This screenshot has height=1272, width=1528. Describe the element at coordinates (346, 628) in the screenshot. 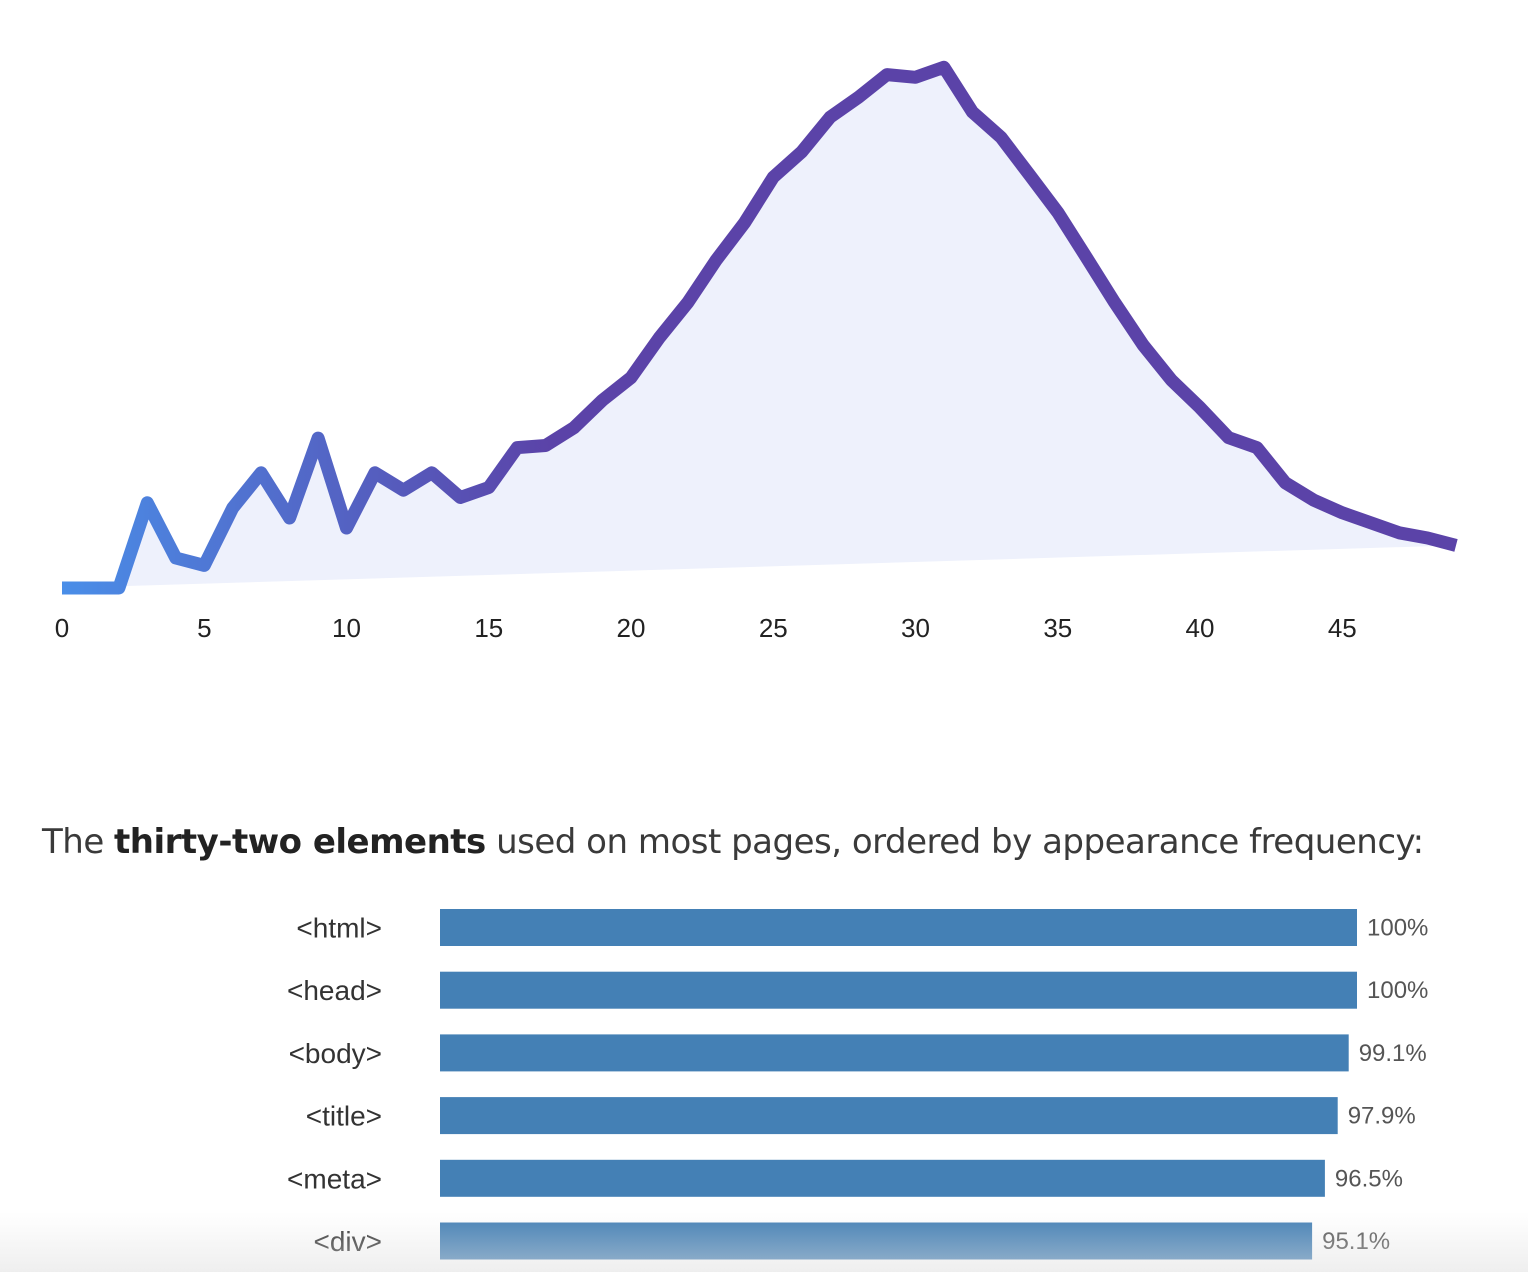

I see `x-tick-label: 10` at that location.